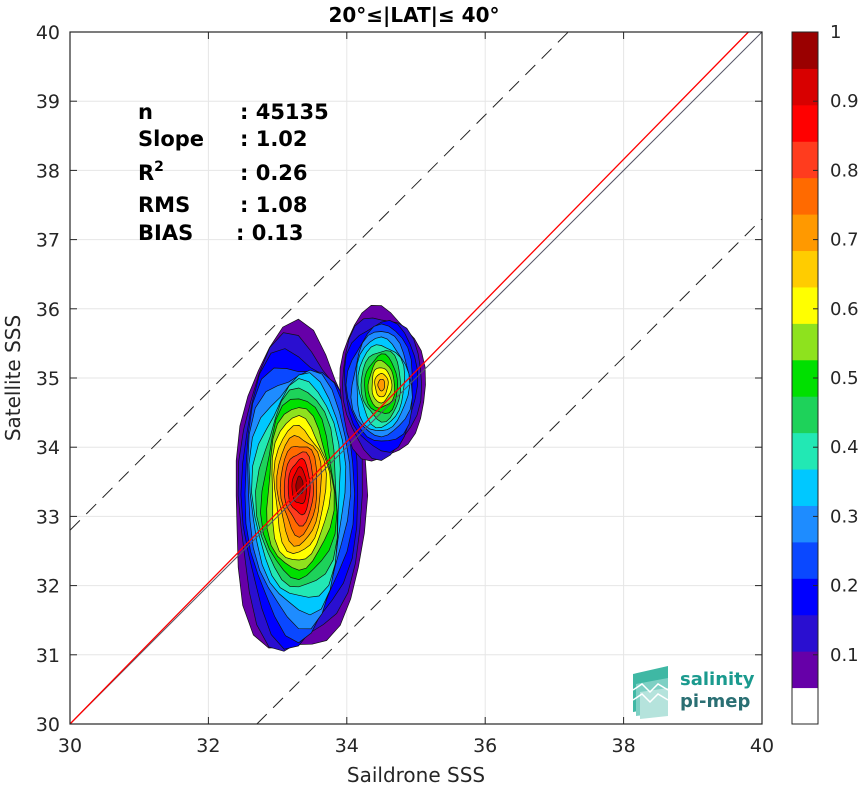 This screenshot has width=858, height=786. Describe the element at coordinates (48, 241) in the screenshot. I see `y-tick-label: 37` at that location.